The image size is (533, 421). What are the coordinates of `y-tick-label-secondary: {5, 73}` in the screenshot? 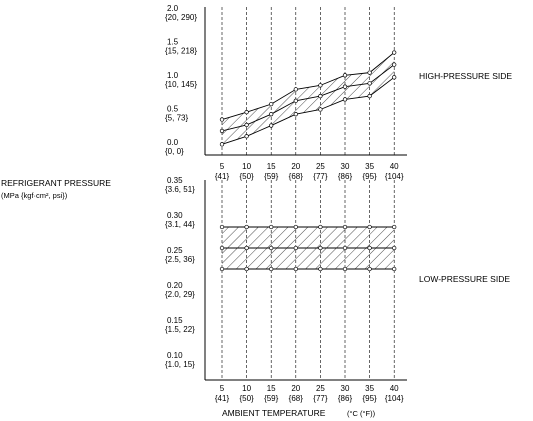 It's located at (176, 118).